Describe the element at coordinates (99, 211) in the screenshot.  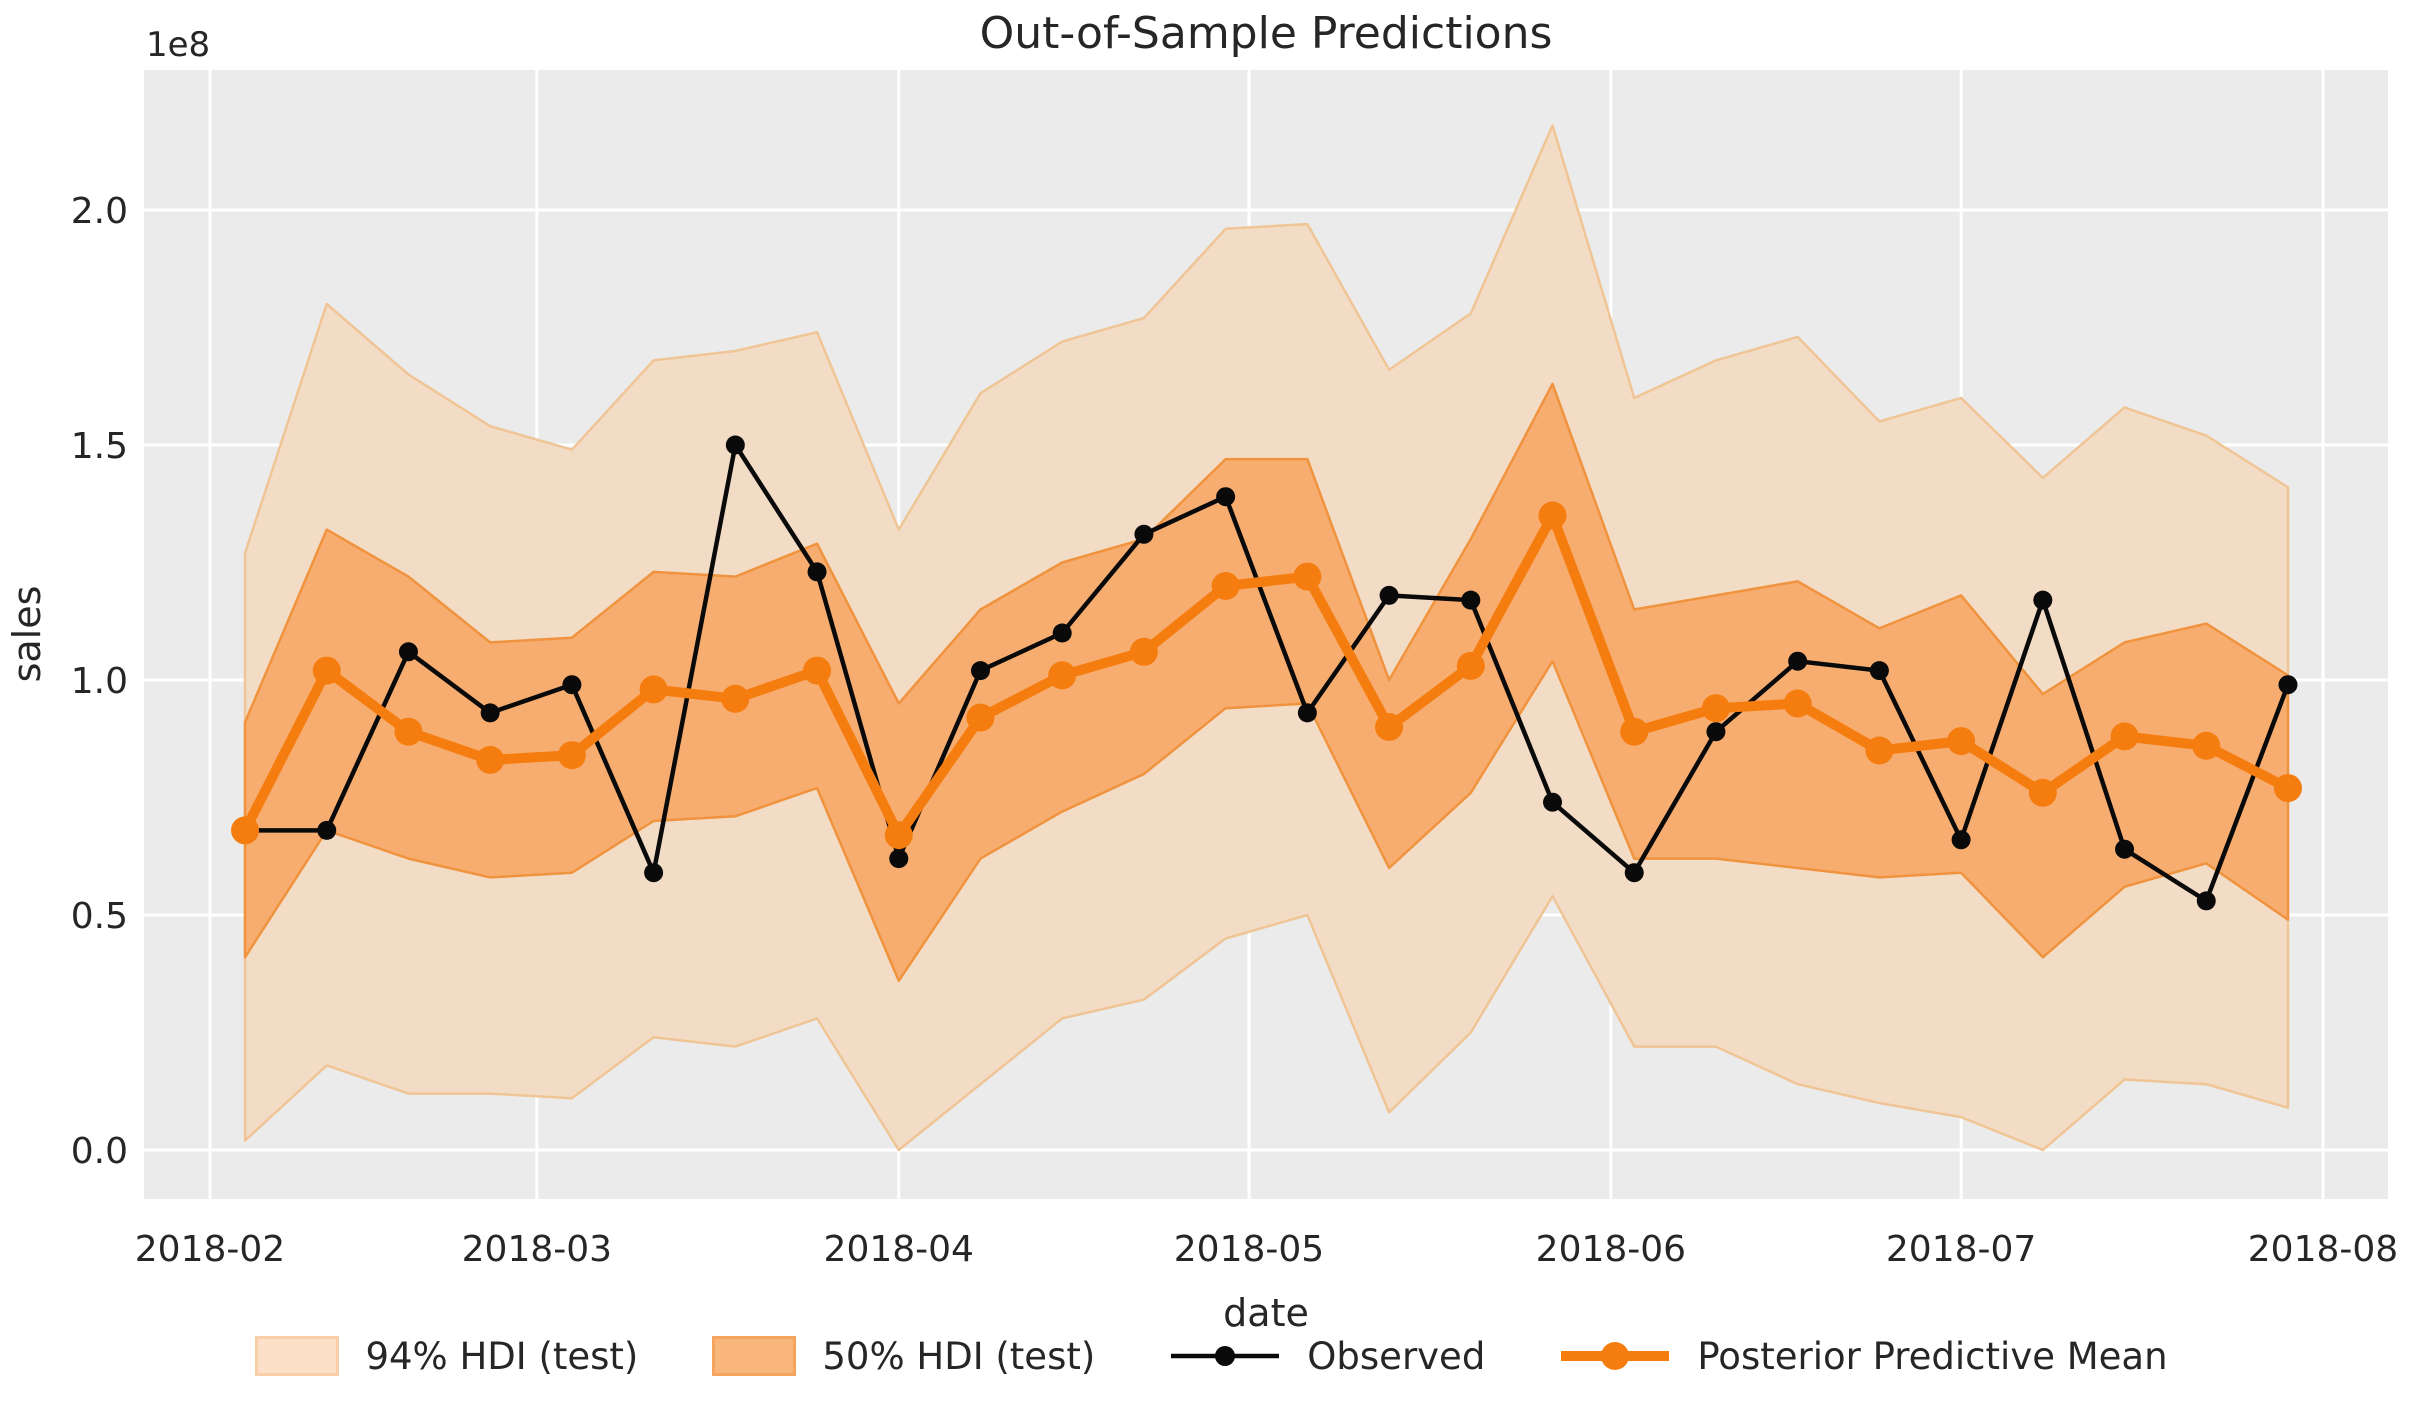
I see `y-tick-label: 2.0` at that location.